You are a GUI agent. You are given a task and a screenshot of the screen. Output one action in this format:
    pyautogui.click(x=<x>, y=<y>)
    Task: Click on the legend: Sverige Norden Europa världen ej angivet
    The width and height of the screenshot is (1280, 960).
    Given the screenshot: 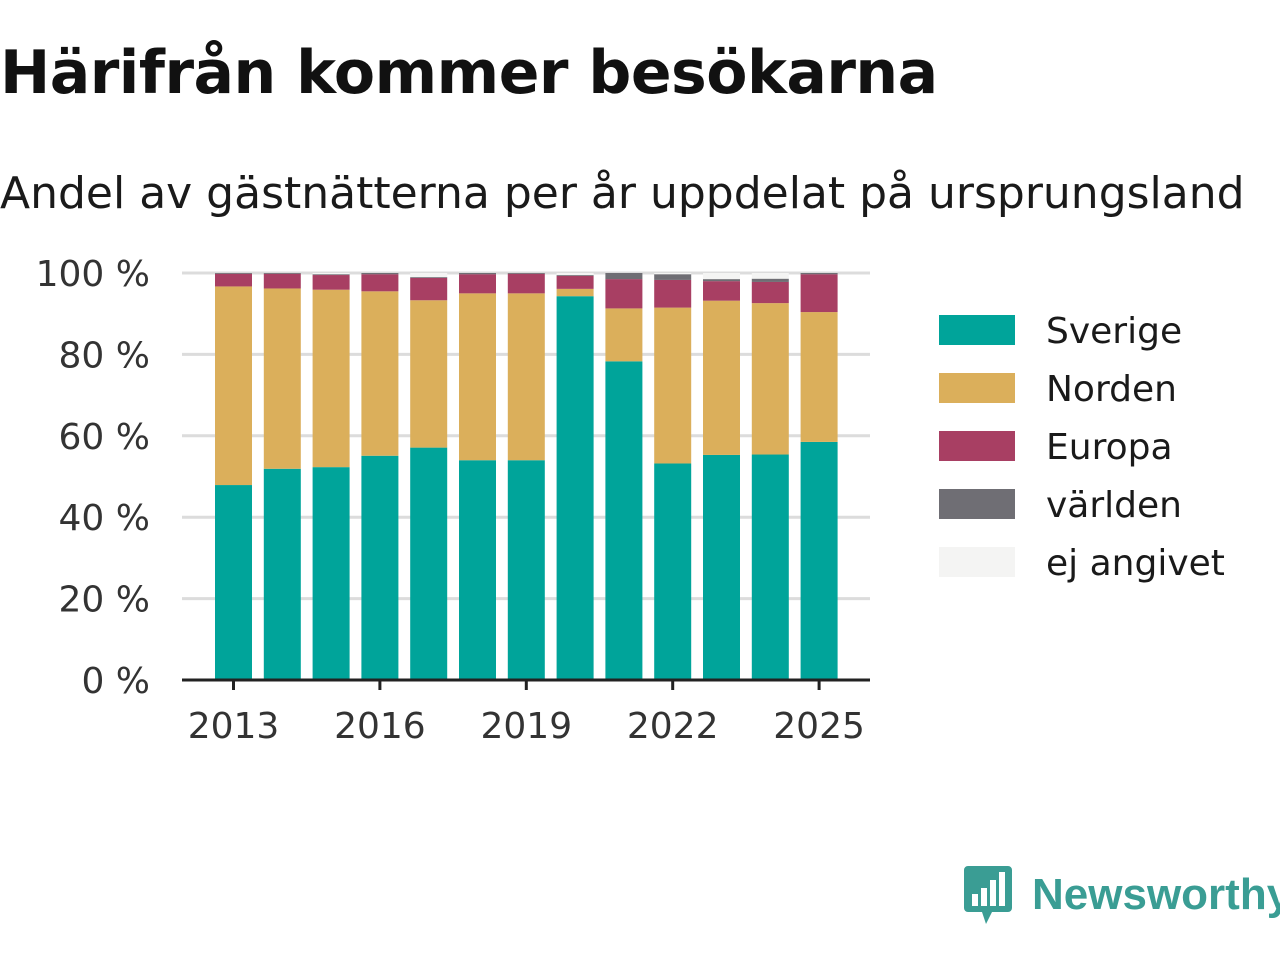 What is the action you would take?
    pyautogui.click(x=1082, y=447)
    